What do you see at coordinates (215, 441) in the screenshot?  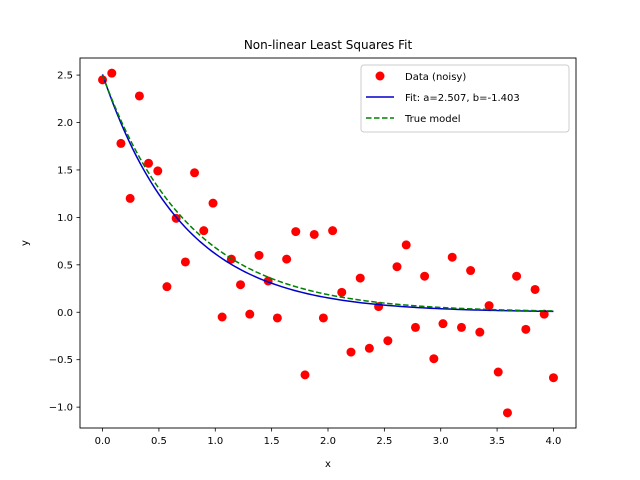 I see `x-tick-label: 1.0` at bounding box center [215, 441].